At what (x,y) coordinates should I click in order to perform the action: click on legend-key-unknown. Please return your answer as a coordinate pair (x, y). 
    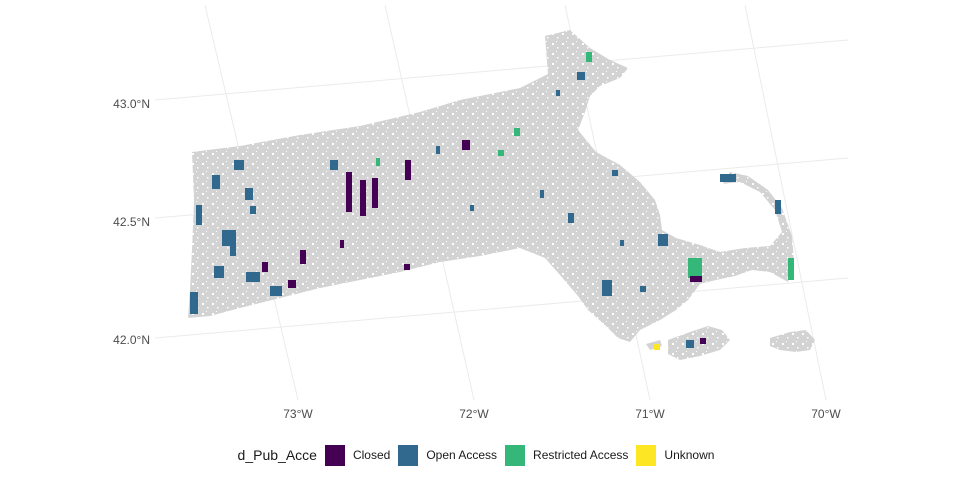
    Looking at the image, I should click on (646, 455).